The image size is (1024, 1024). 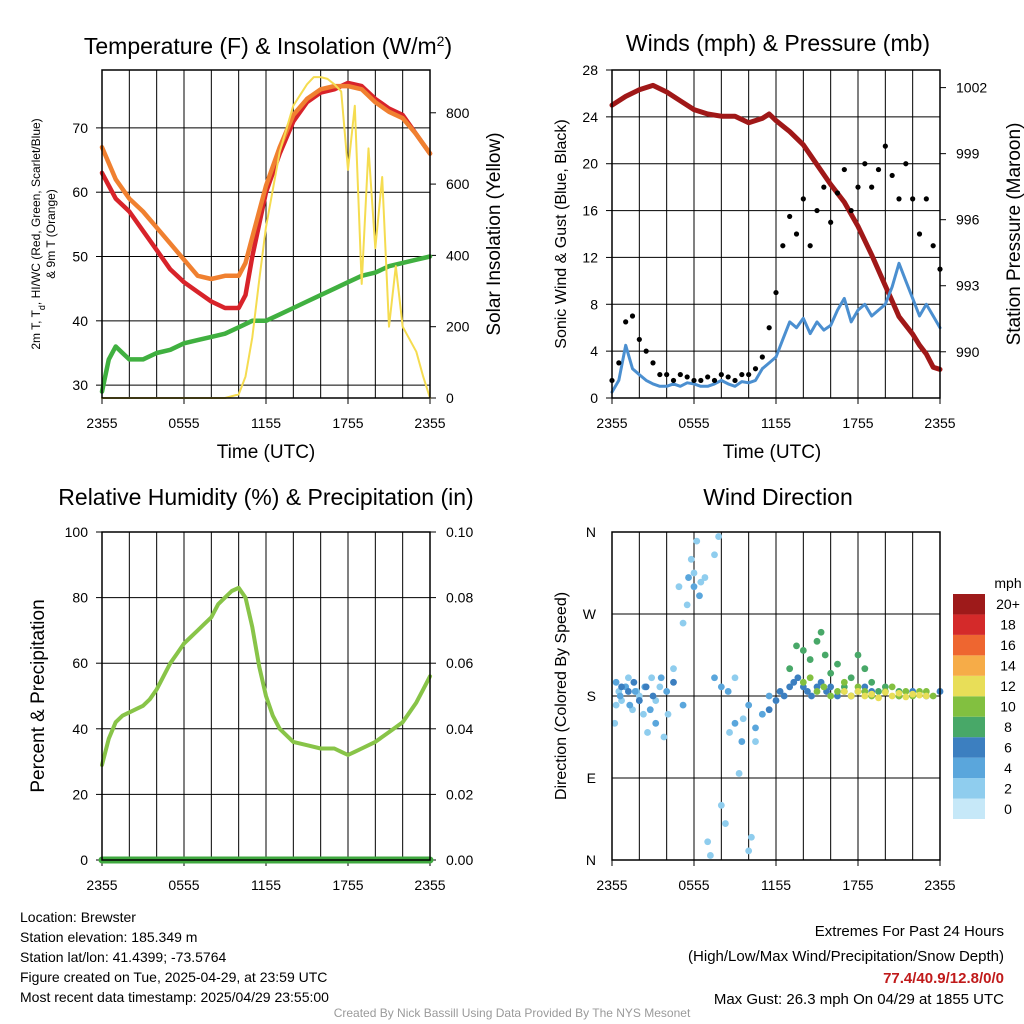 What do you see at coordinates (590, 164) in the screenshot?
I see `y-tick-label: 20` at bounding box center [590, 164].